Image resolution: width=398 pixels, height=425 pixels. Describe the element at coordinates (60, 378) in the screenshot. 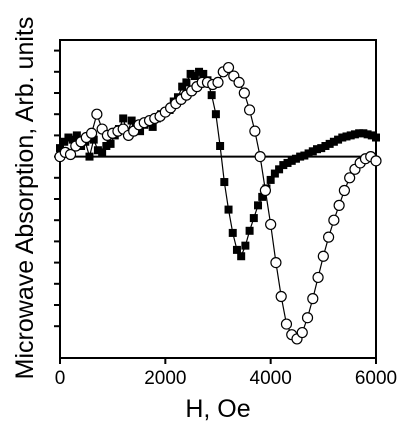

I see `x-tick-label-0: 0` at that location.